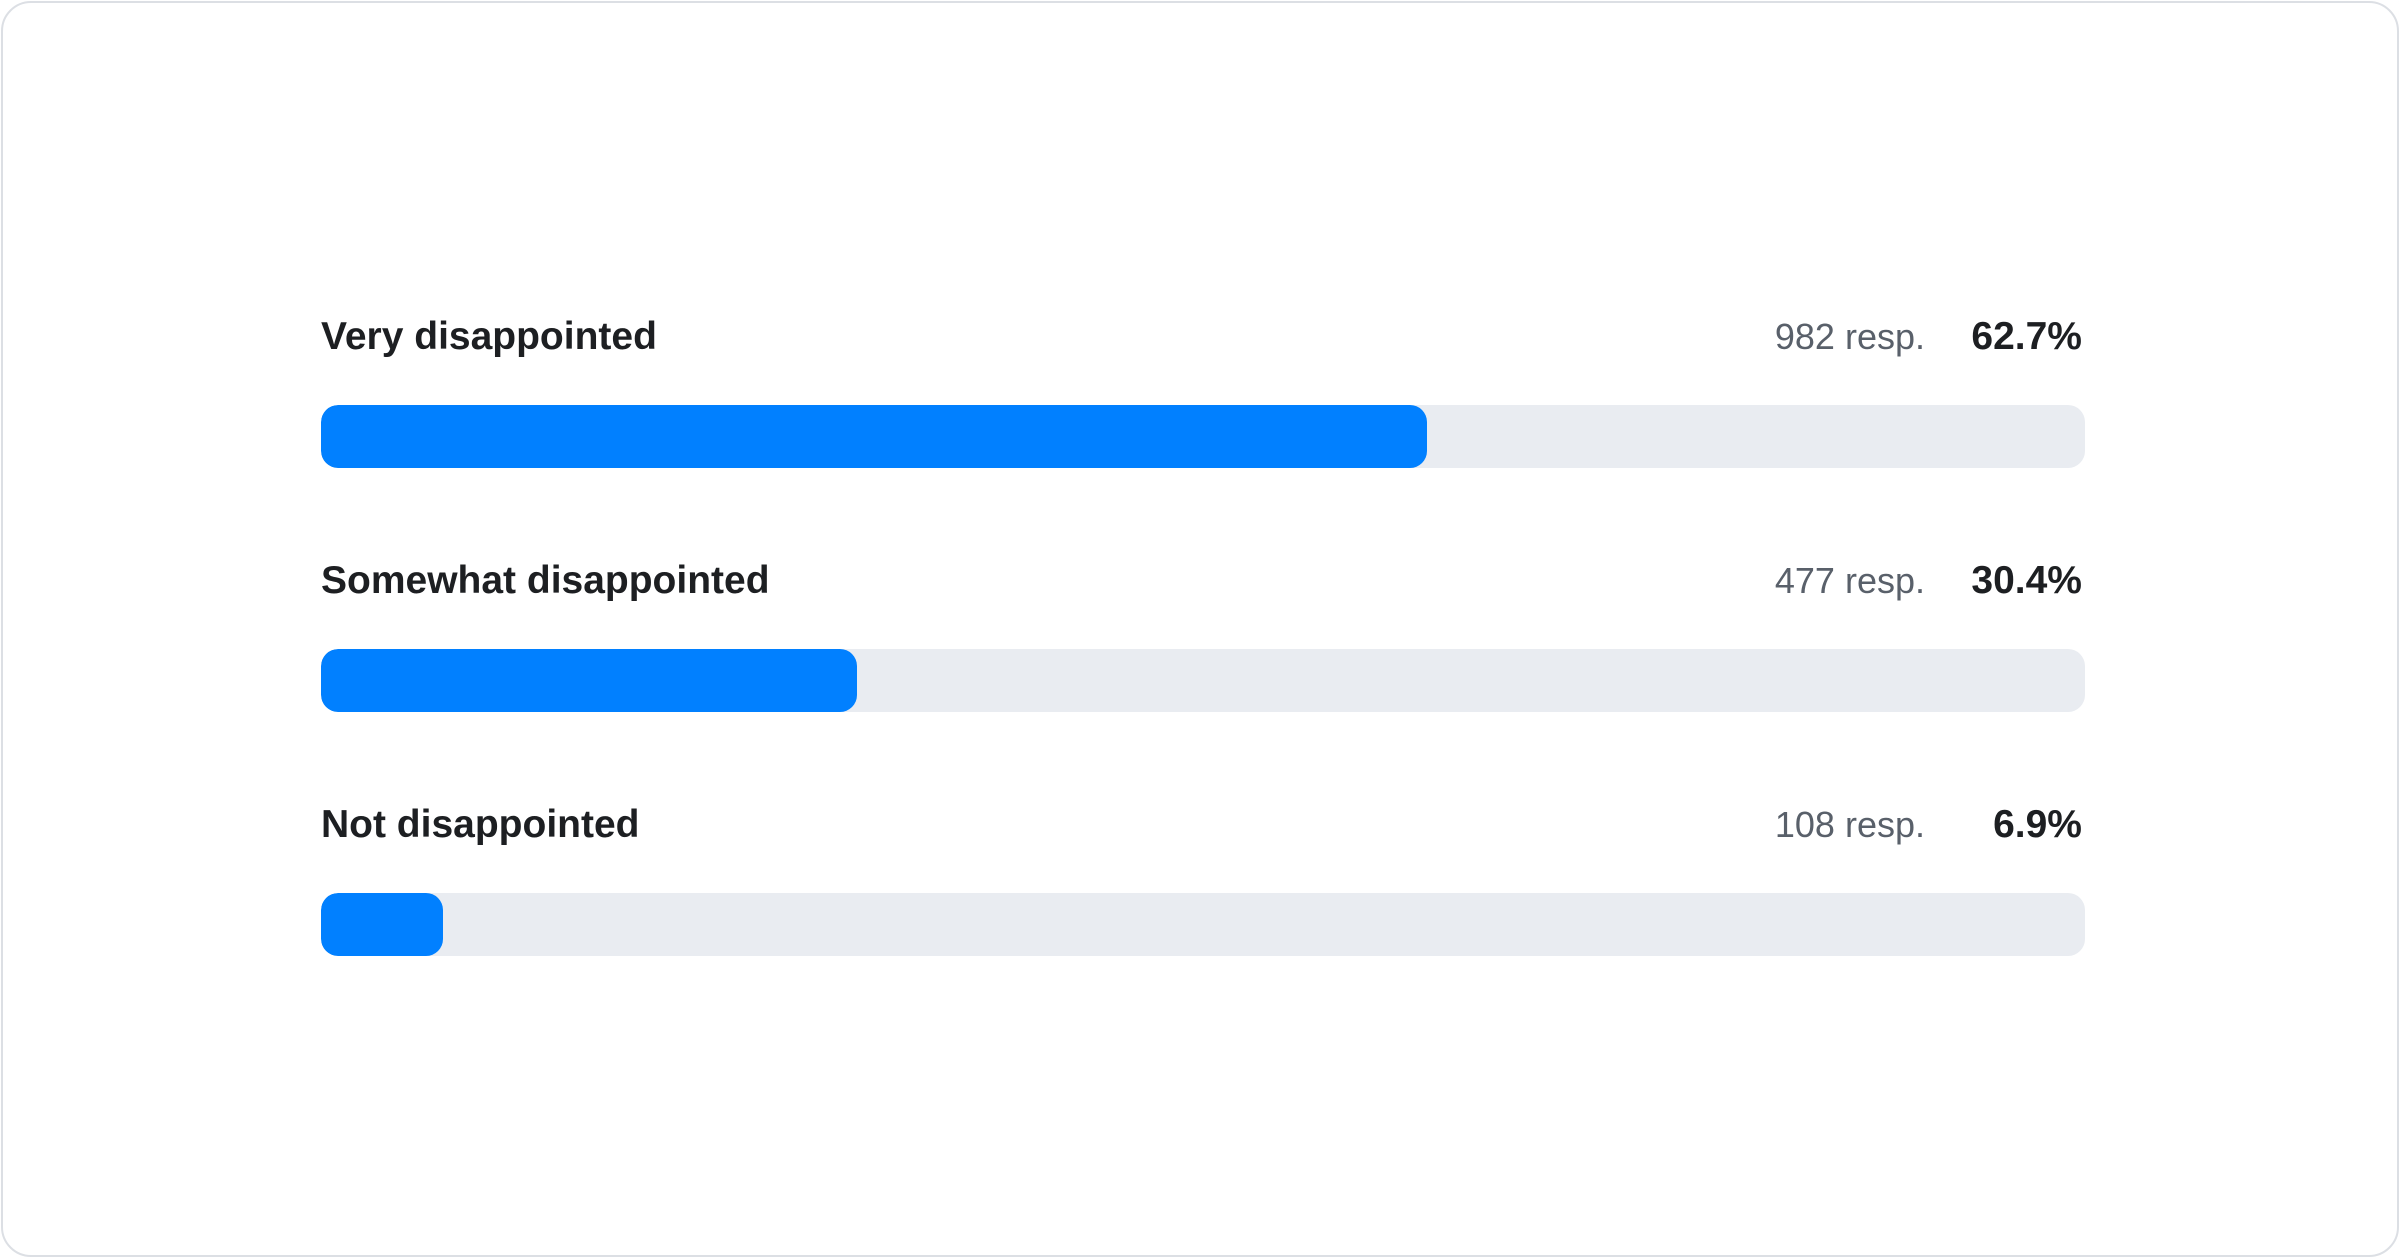 The image size is (2400, 1257). Describe the element at coordinates (1203, 885) in the screenshot. I see `result-row: Not disappointed 108 resp. 6.9%` at that location.